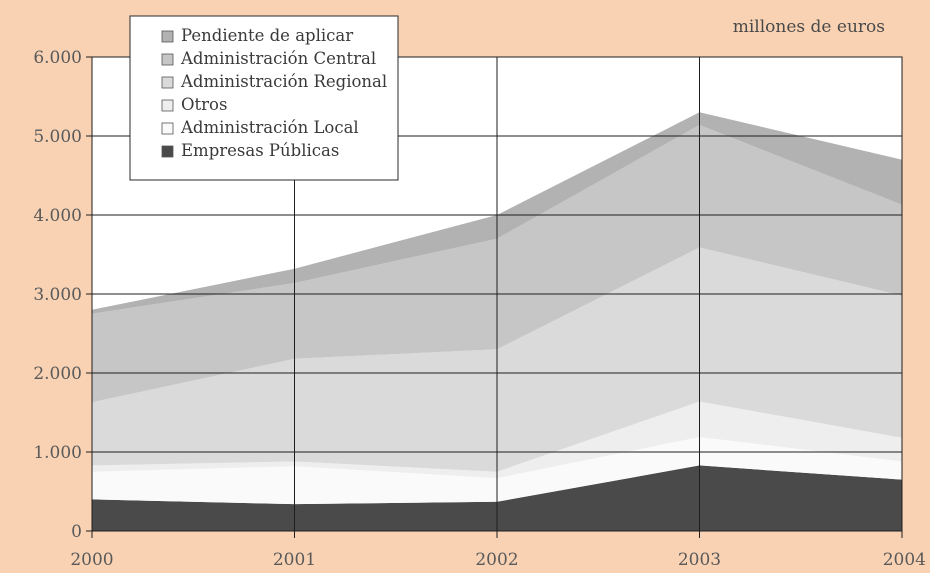 The height and width of the screenshot is (573, 930). Describe the element at coordinates (57, 137) in the screenshot. I see `y-tick-label: 5.000` at that location.